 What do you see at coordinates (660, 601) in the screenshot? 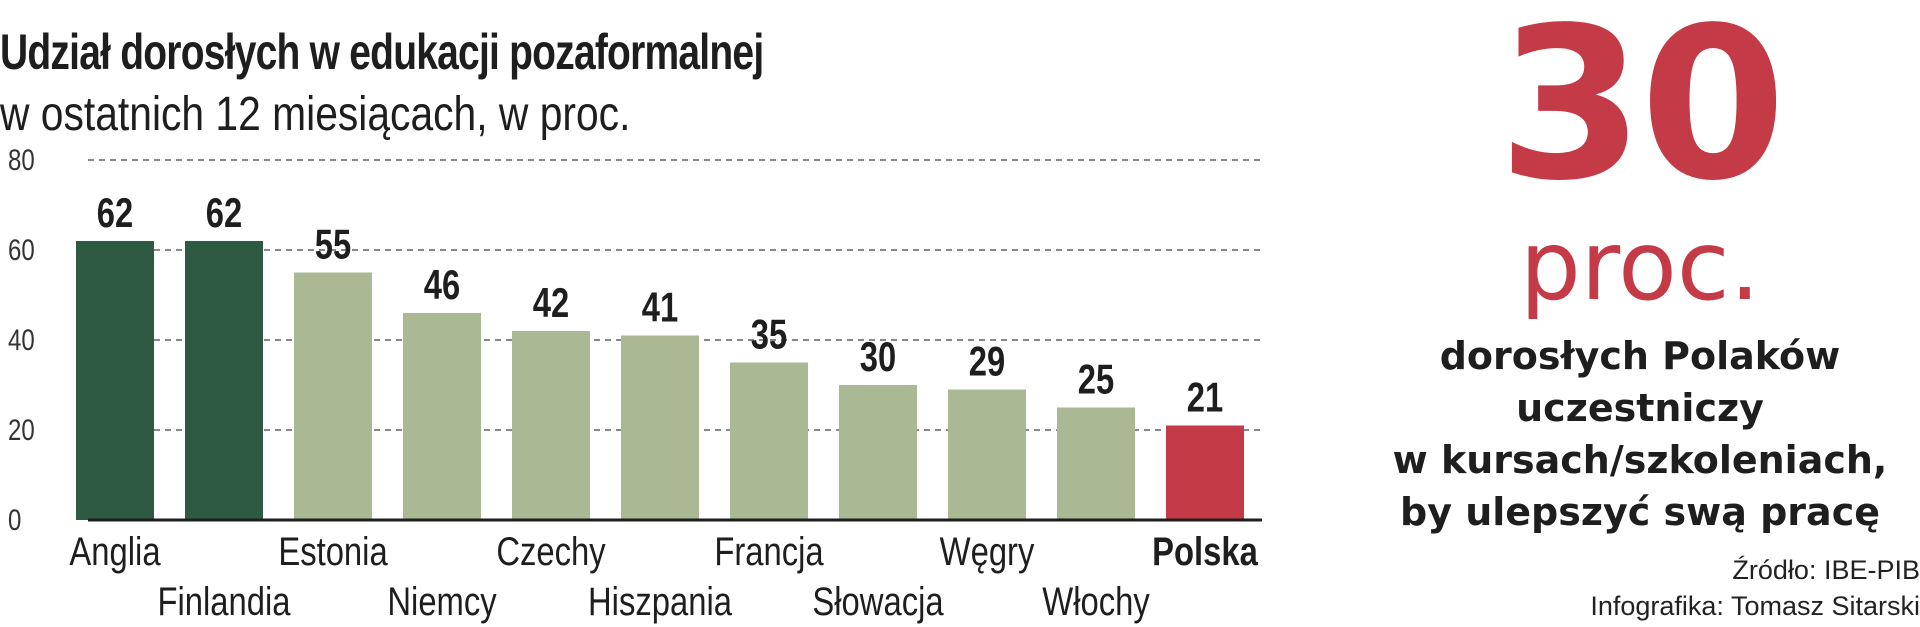
I see `x-tick-label: Hiszpania` at bounding box center [660, 601].